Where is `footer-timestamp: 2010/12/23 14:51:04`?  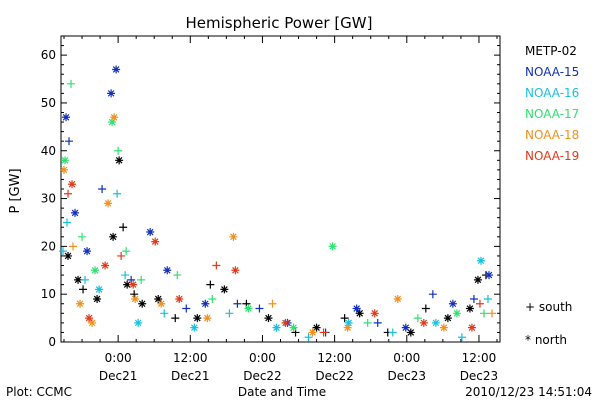 footer-timestamp: 2010/12/23 14:51:04 is located at coordinates (528, 392).